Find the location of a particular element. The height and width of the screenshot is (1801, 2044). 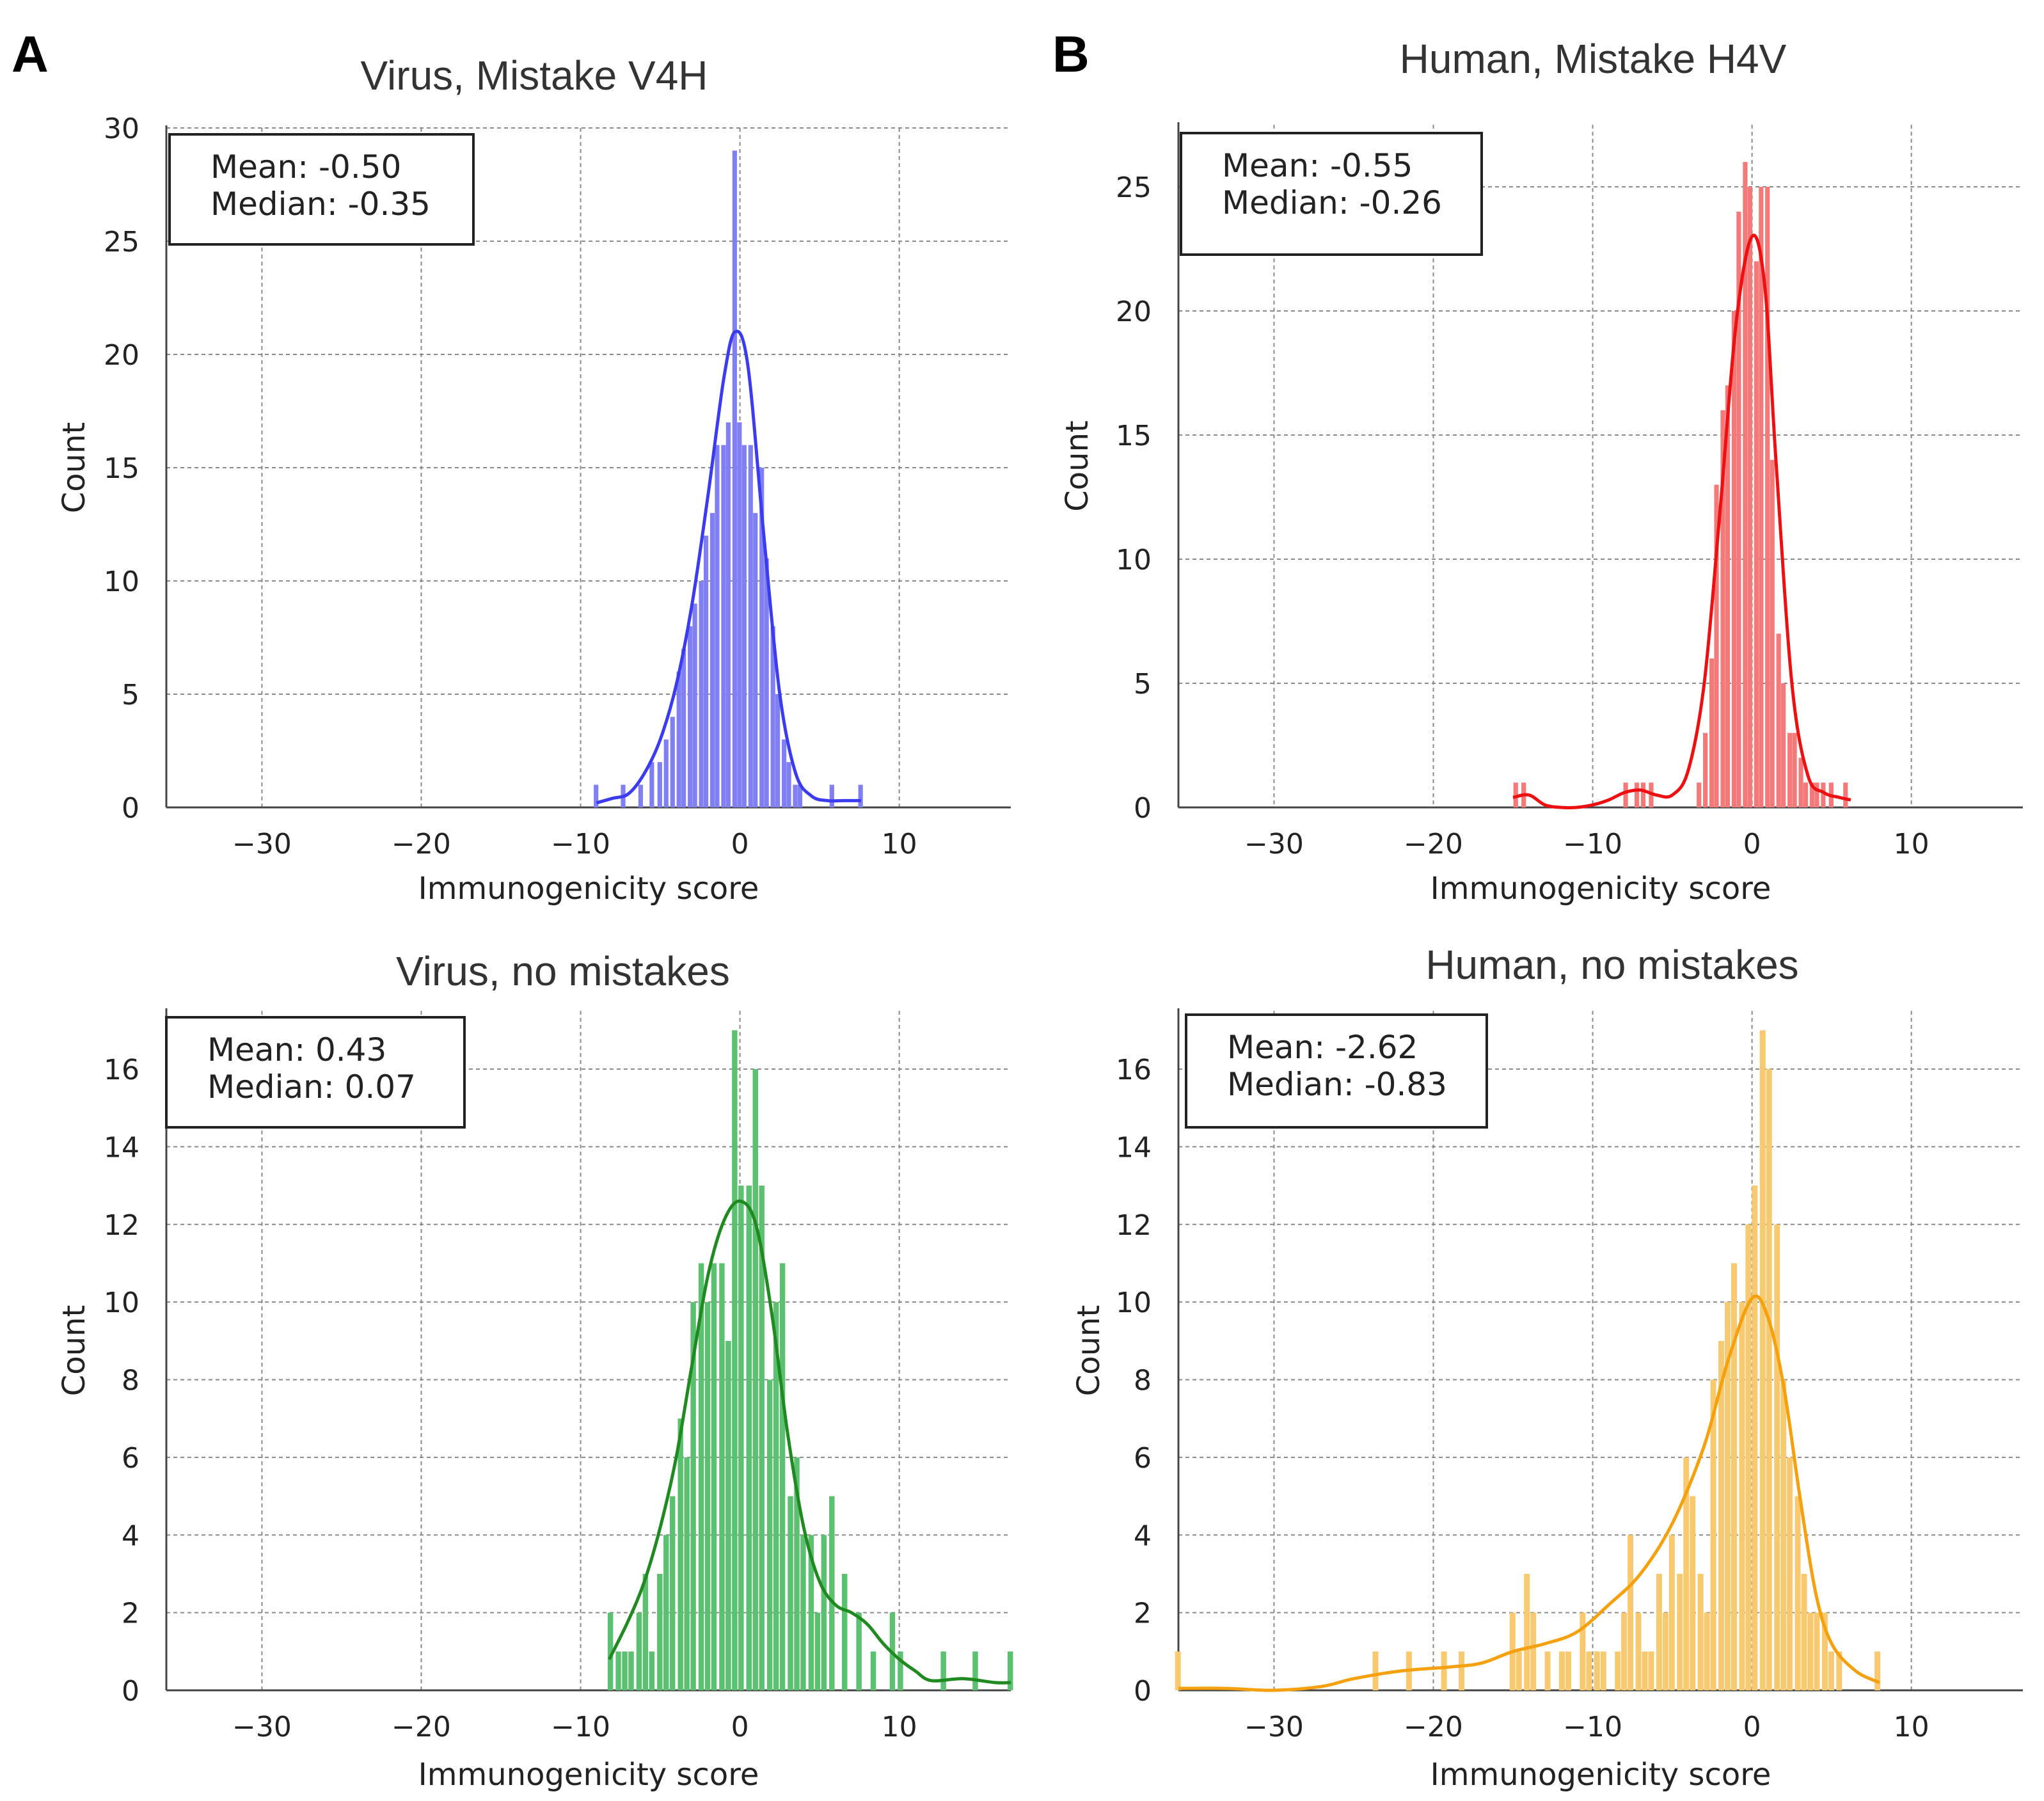

y-tick-label: 6 is located at coordinates (1143, 1458).